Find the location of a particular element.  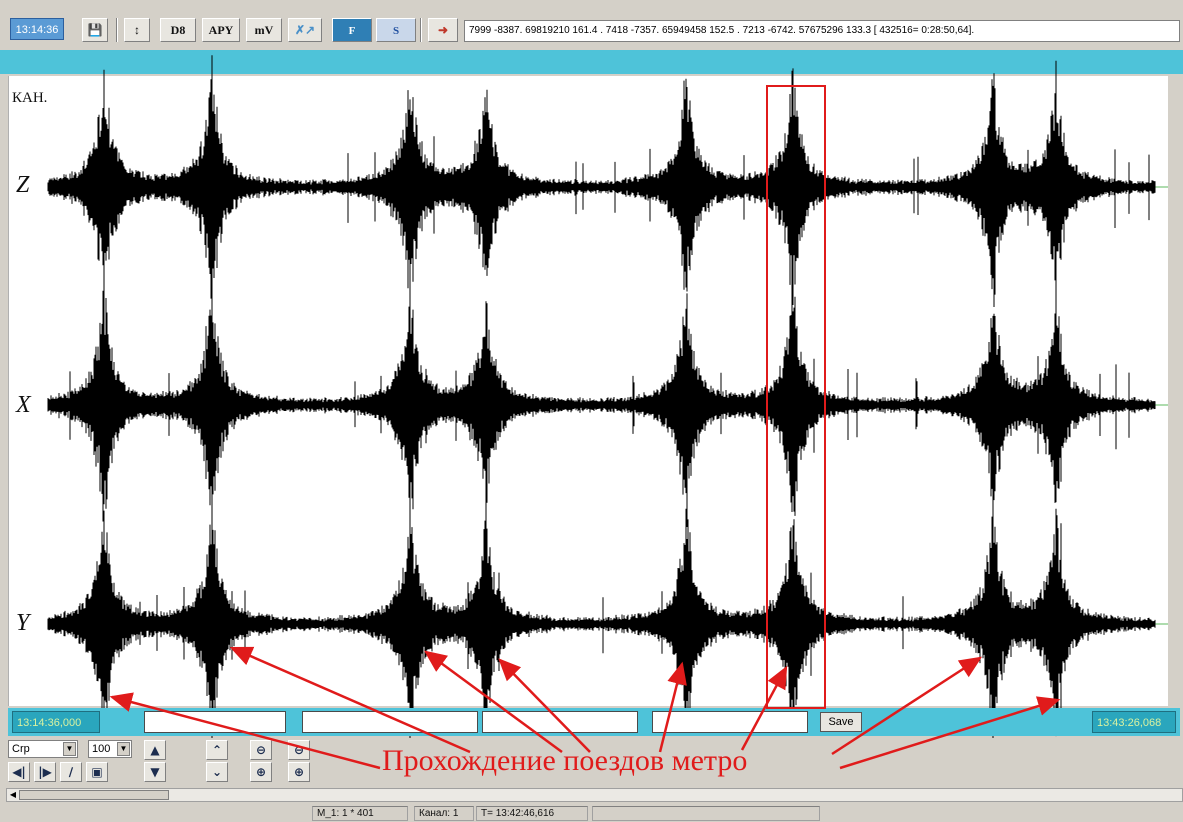

chevron-up-icon: ⌃ is located at coordinates (217, 750).